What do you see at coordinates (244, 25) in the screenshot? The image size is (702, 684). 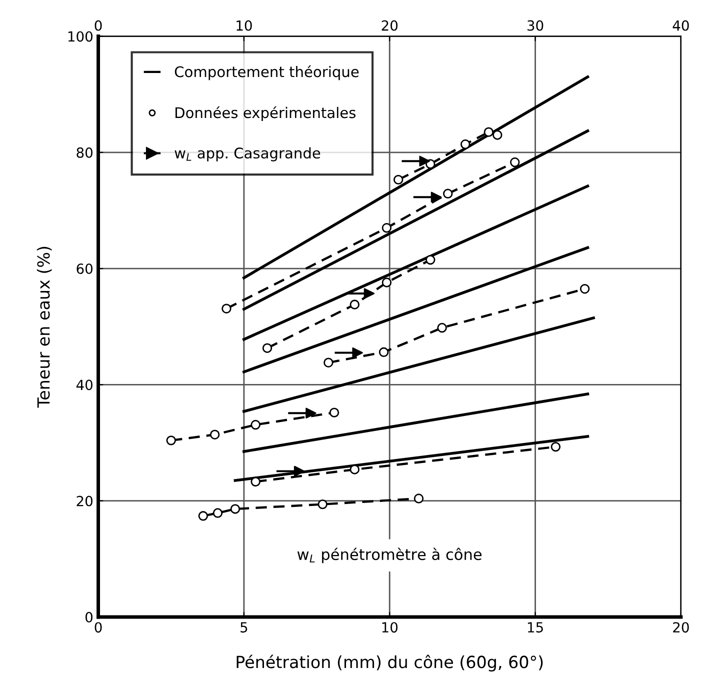 I see `x2-tick-label: 10` at bounding box center [244, 25].